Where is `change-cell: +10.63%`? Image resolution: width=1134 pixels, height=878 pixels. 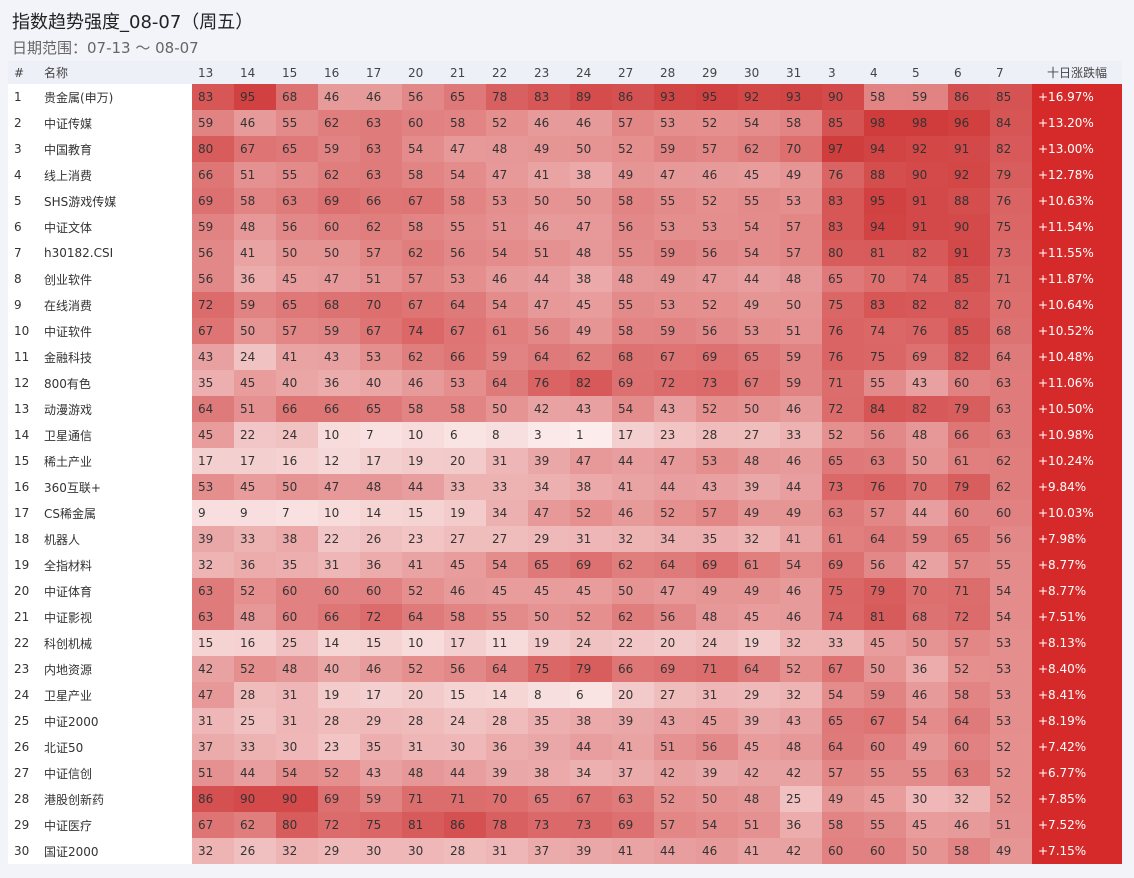 change-cell: +10.63% is located at coordinates (1077, 201).